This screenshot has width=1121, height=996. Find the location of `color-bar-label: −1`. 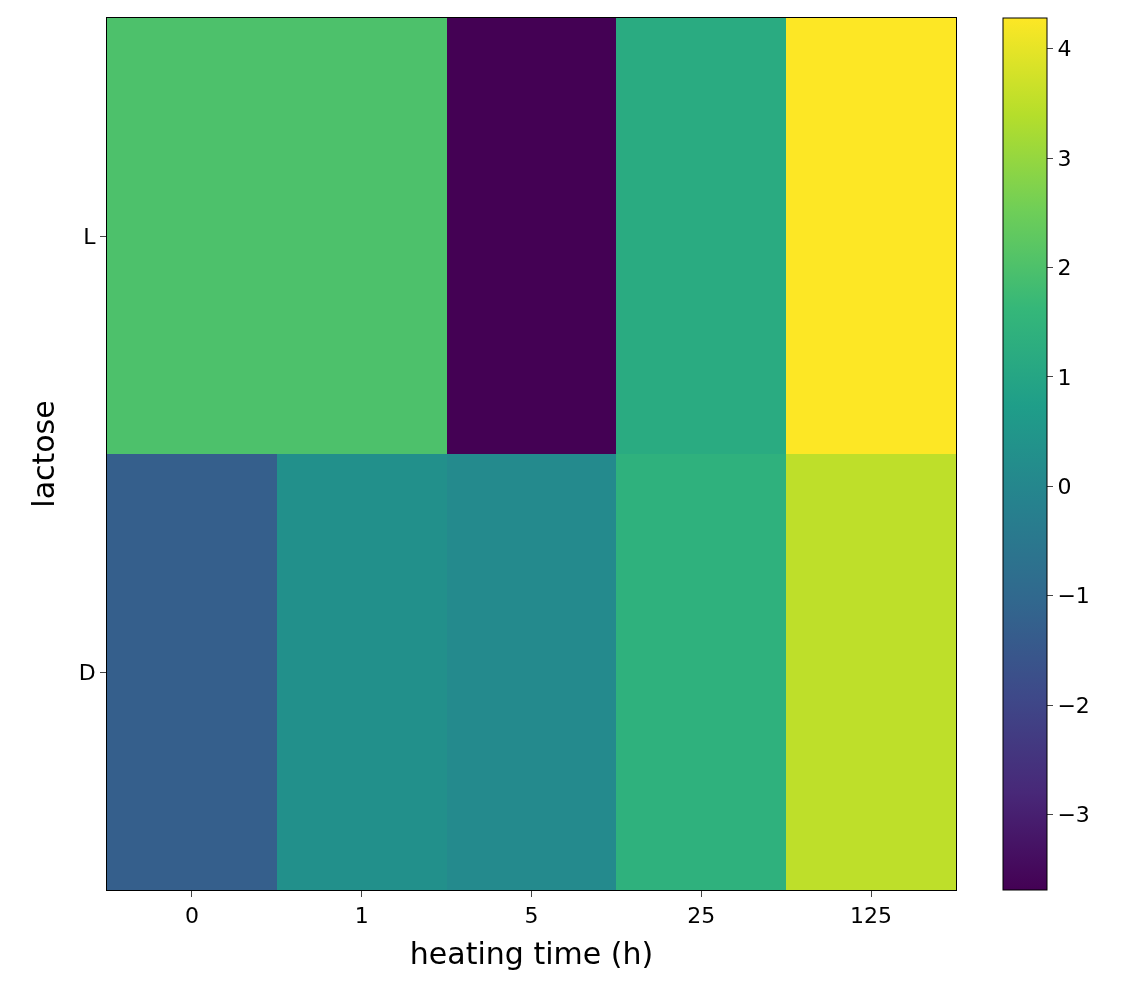

color-bar-label: −1 is located at coordinates (1073, 596).